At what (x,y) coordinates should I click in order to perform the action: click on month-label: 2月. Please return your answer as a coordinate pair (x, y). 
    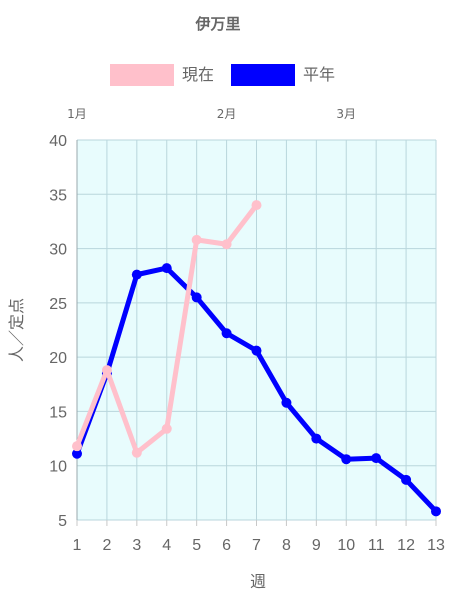
    Looking at the image, I should click on (227, 114).